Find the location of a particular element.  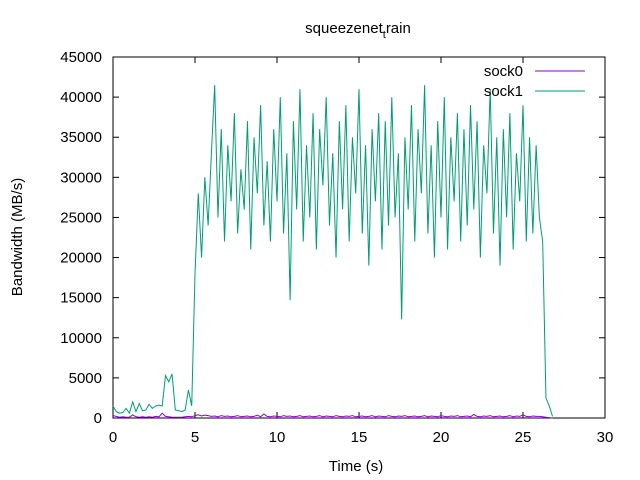

x-tick-label: 15 is located at coordinates (359, 437).